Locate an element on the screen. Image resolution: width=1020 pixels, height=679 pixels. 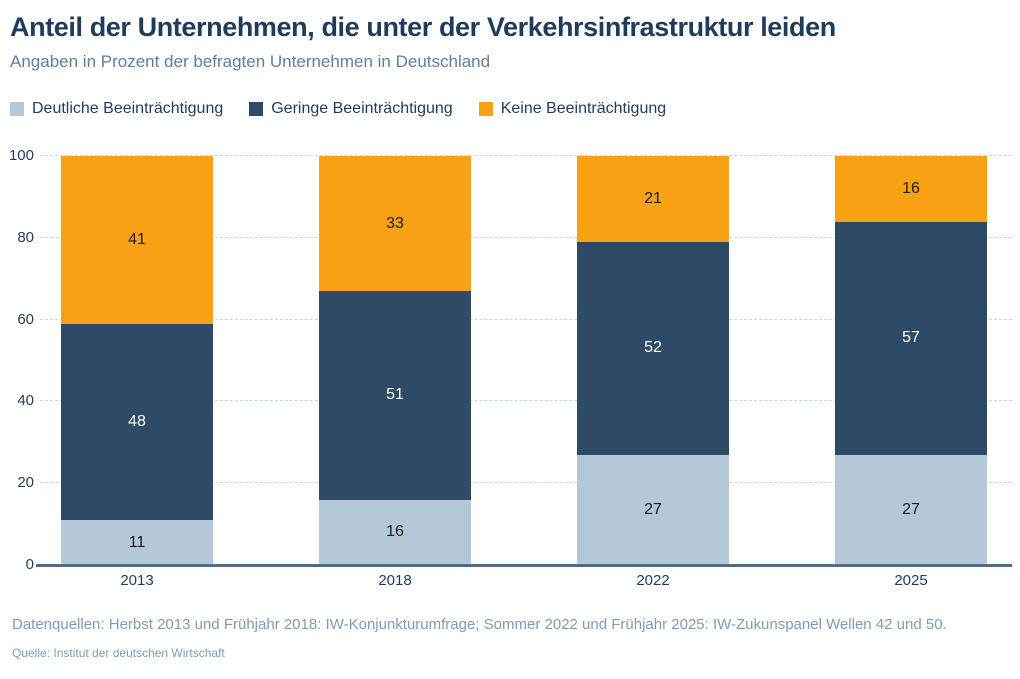
segment-value-label: 51 is located at coordinates (395, 395).